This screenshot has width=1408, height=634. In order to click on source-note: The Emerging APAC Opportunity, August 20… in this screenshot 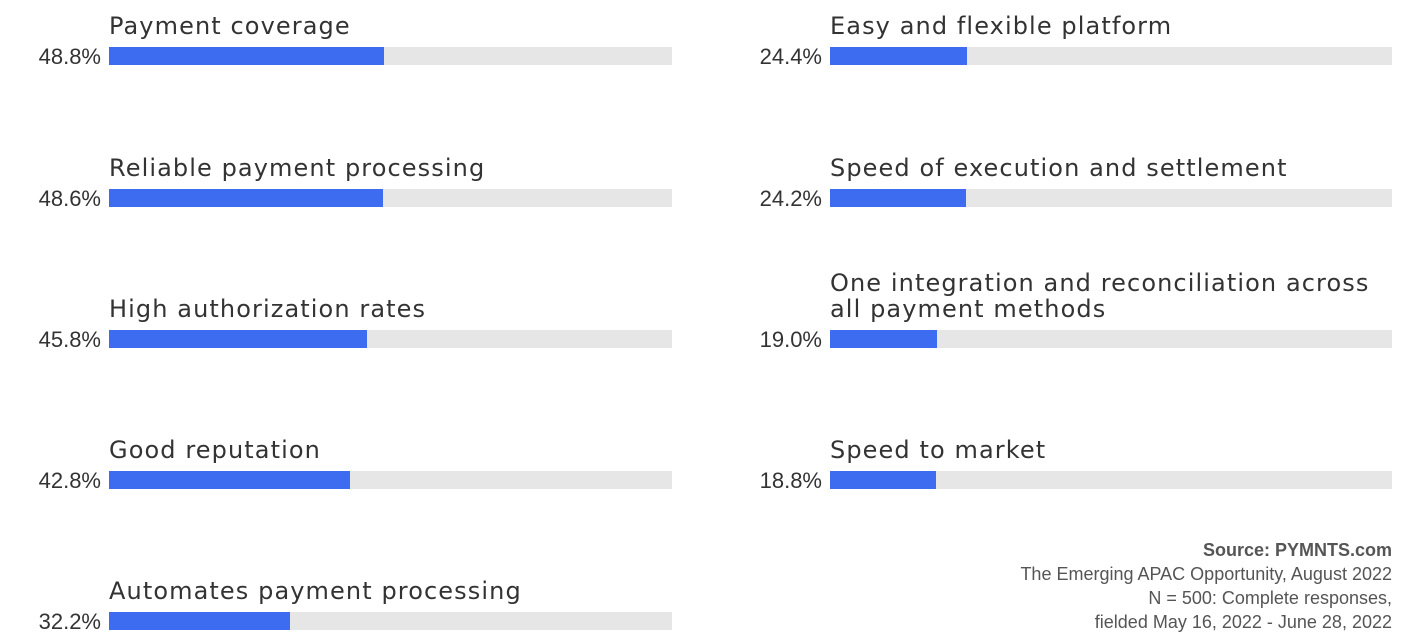, I will do `click(1206, 574)`.